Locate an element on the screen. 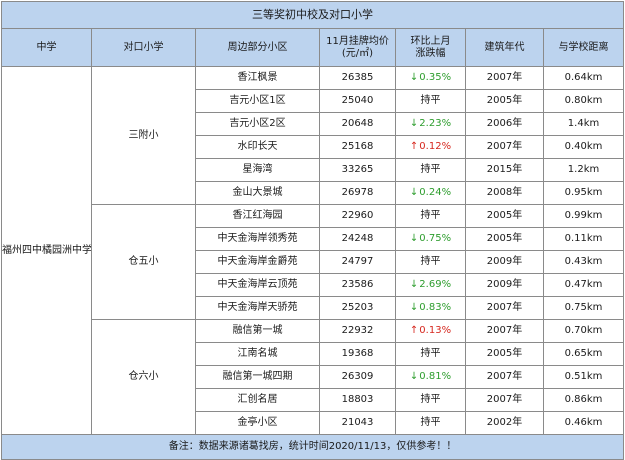 Image resolution: width=625 pixels, height=460 pixels. table-row: 汇创名居 18803 持平 2007年 0.86km is located at coordinates (313, 400).